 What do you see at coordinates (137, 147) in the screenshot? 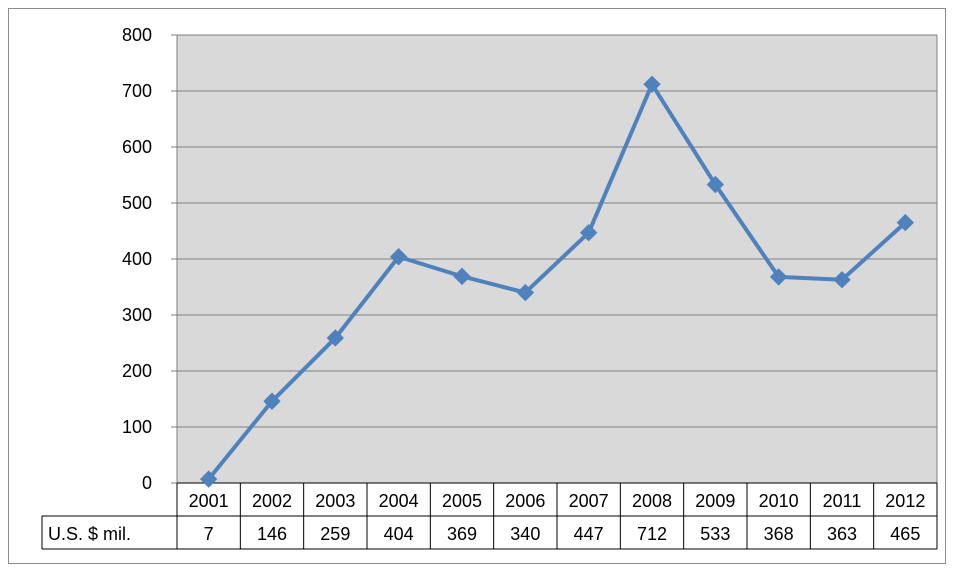
I see `y-tick-label: 600` at bounding box center [137, 147].